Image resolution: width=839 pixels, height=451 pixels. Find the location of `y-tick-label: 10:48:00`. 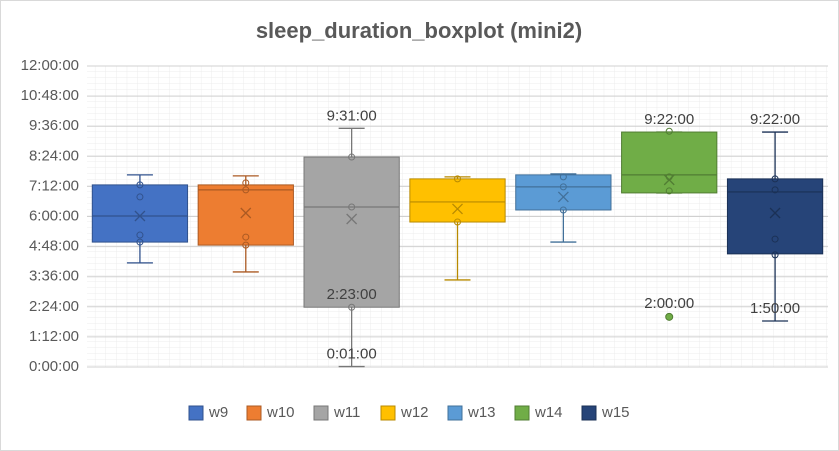

y-tick-label: 10:48:00 is located at coordinates (50, 95).